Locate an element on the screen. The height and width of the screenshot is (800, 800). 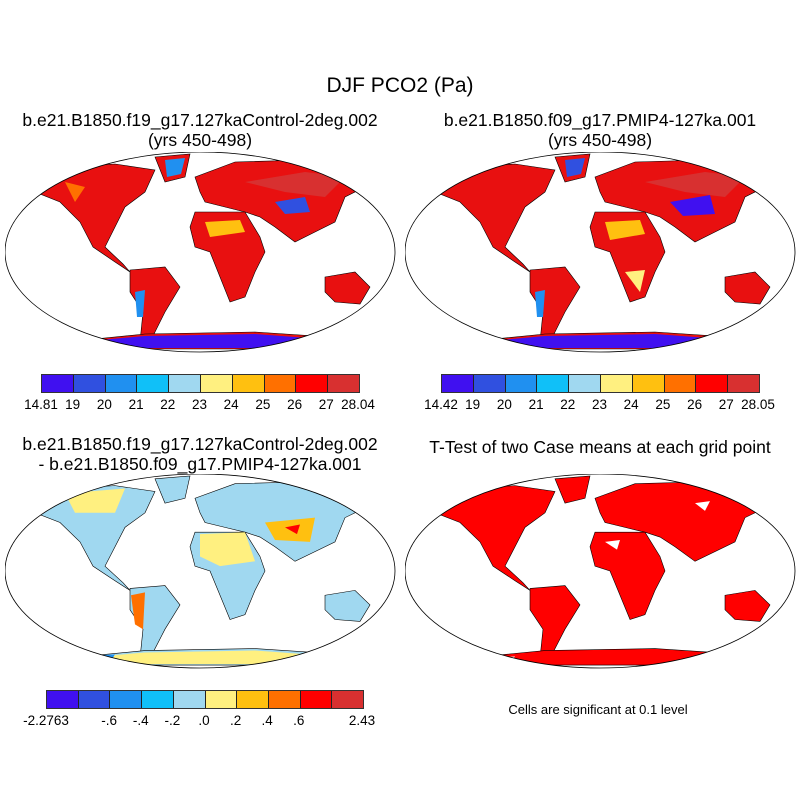
colorbar-tick-label: .2 is located at coordinates (235, 720).